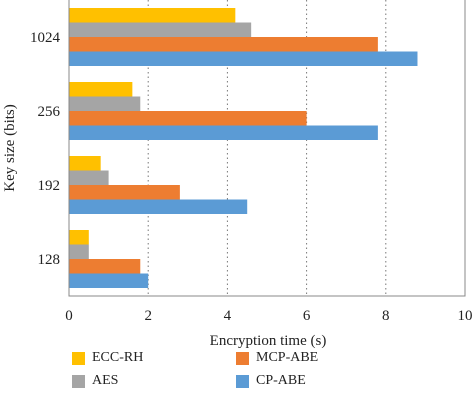 This screenshot has width=474, height=400. Describe the element at coordinates (49, 260) in the screenshot. I see `y-tick-label: 128` at that location.